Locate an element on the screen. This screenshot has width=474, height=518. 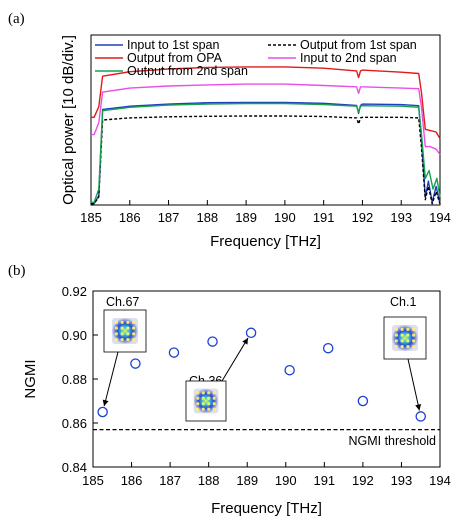
plot-b-x-tick-label: 186 is located at coordinates (132, 480).